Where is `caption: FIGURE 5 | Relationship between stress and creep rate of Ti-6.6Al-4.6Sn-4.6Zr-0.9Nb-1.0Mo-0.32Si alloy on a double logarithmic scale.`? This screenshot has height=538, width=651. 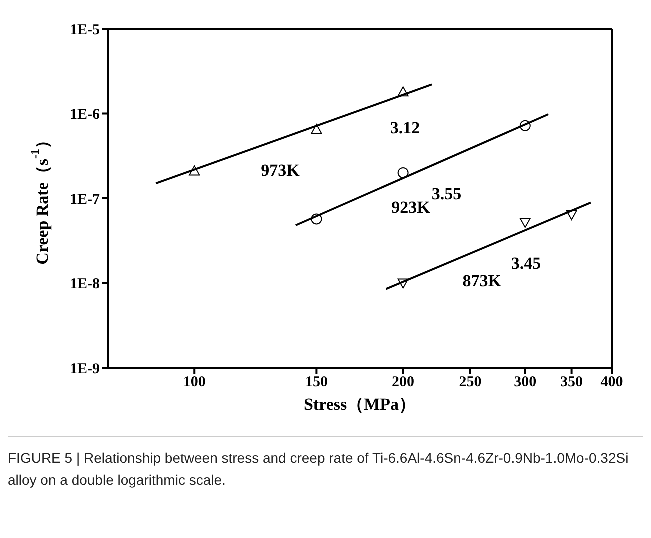
caption: FIGURE 5 | Relationship between stress and creep rate of Ti-6.6Al-4.6Sn-4.6Zr-0.9Nb-1.0Mo-0.32Si alloy on a double logarithmic scale. is located at coordinates (319, 469).